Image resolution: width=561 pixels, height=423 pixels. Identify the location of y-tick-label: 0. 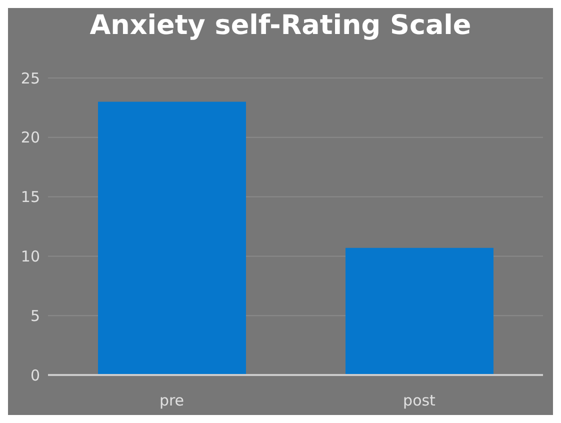
(35, 375).